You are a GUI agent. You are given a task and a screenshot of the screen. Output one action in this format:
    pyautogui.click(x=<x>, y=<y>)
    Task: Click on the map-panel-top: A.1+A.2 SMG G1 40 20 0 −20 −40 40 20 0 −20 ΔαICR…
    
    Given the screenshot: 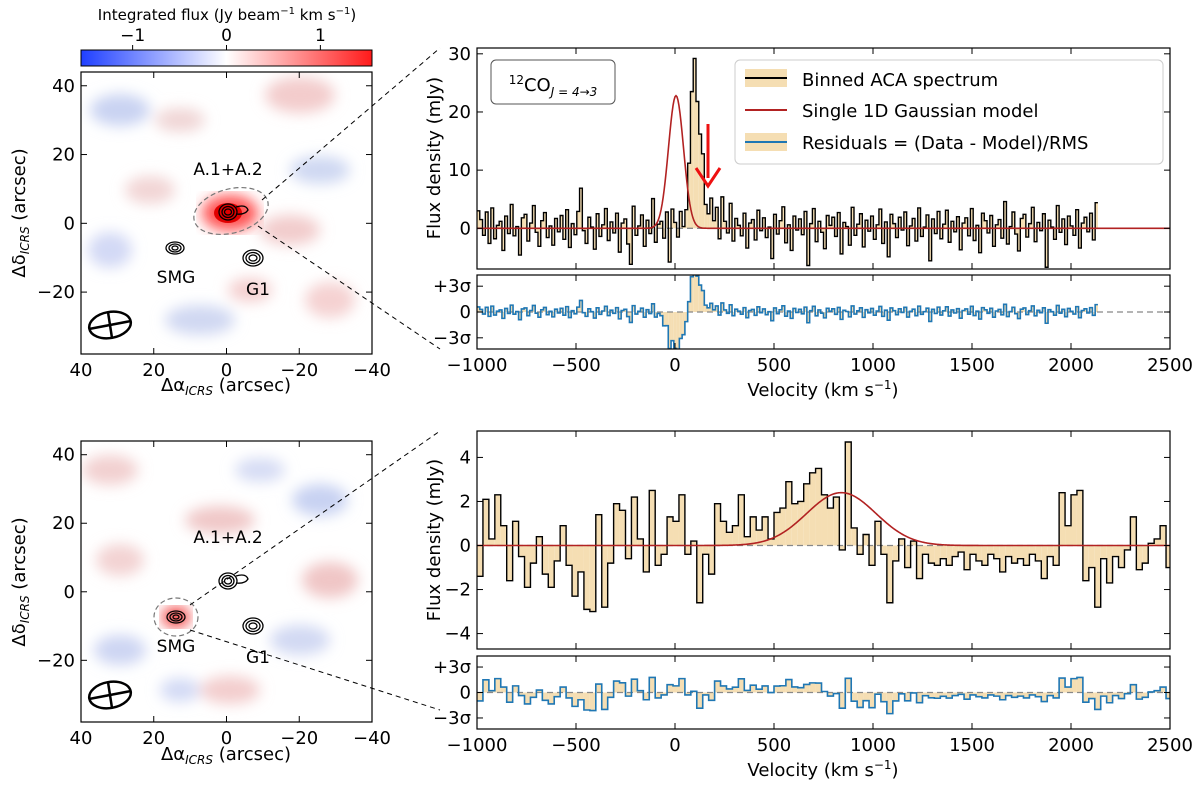 What is the action you would take?
    pyautogui.click(x=200, y=234)
    